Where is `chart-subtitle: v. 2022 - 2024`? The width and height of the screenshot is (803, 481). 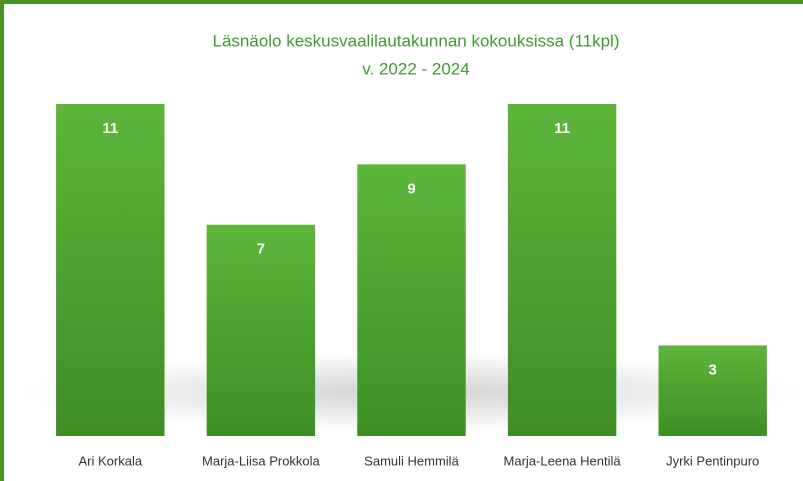 chart-subtitle: v. 2022 - 2024 is located at coordinates (415, 68).